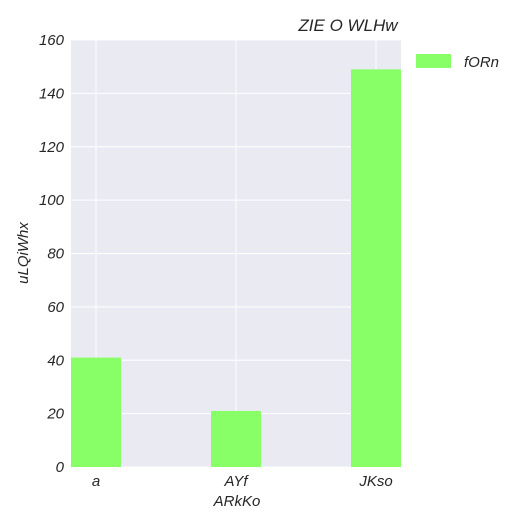 The image size is (525, 525). What do you see at coordinates (55, 307) in the screenshot?
I see `y-tick-label: 60` at bounding box center [55, 307].